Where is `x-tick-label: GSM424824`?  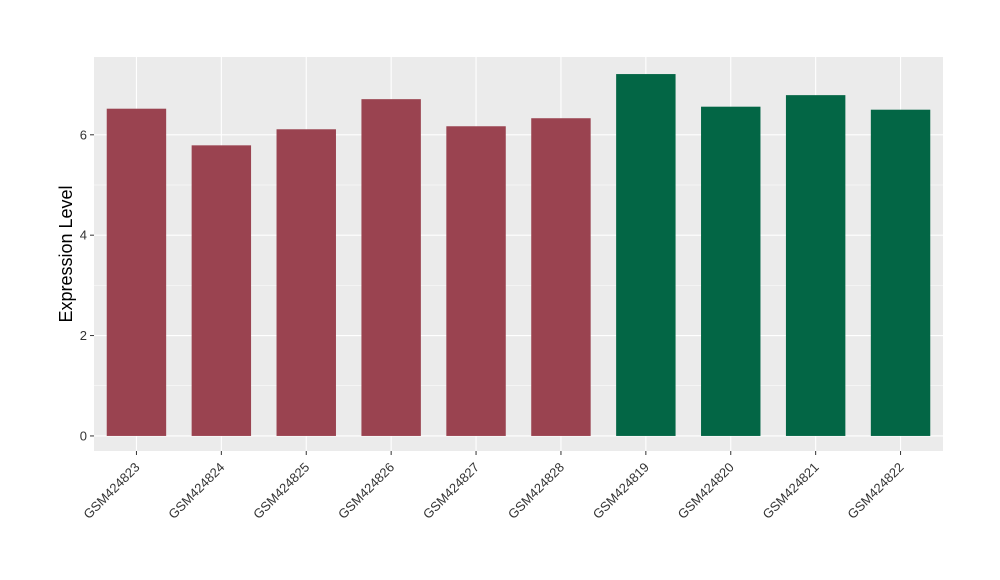 x-tick-label: GSM424824 is located at coordinates (196, 491).